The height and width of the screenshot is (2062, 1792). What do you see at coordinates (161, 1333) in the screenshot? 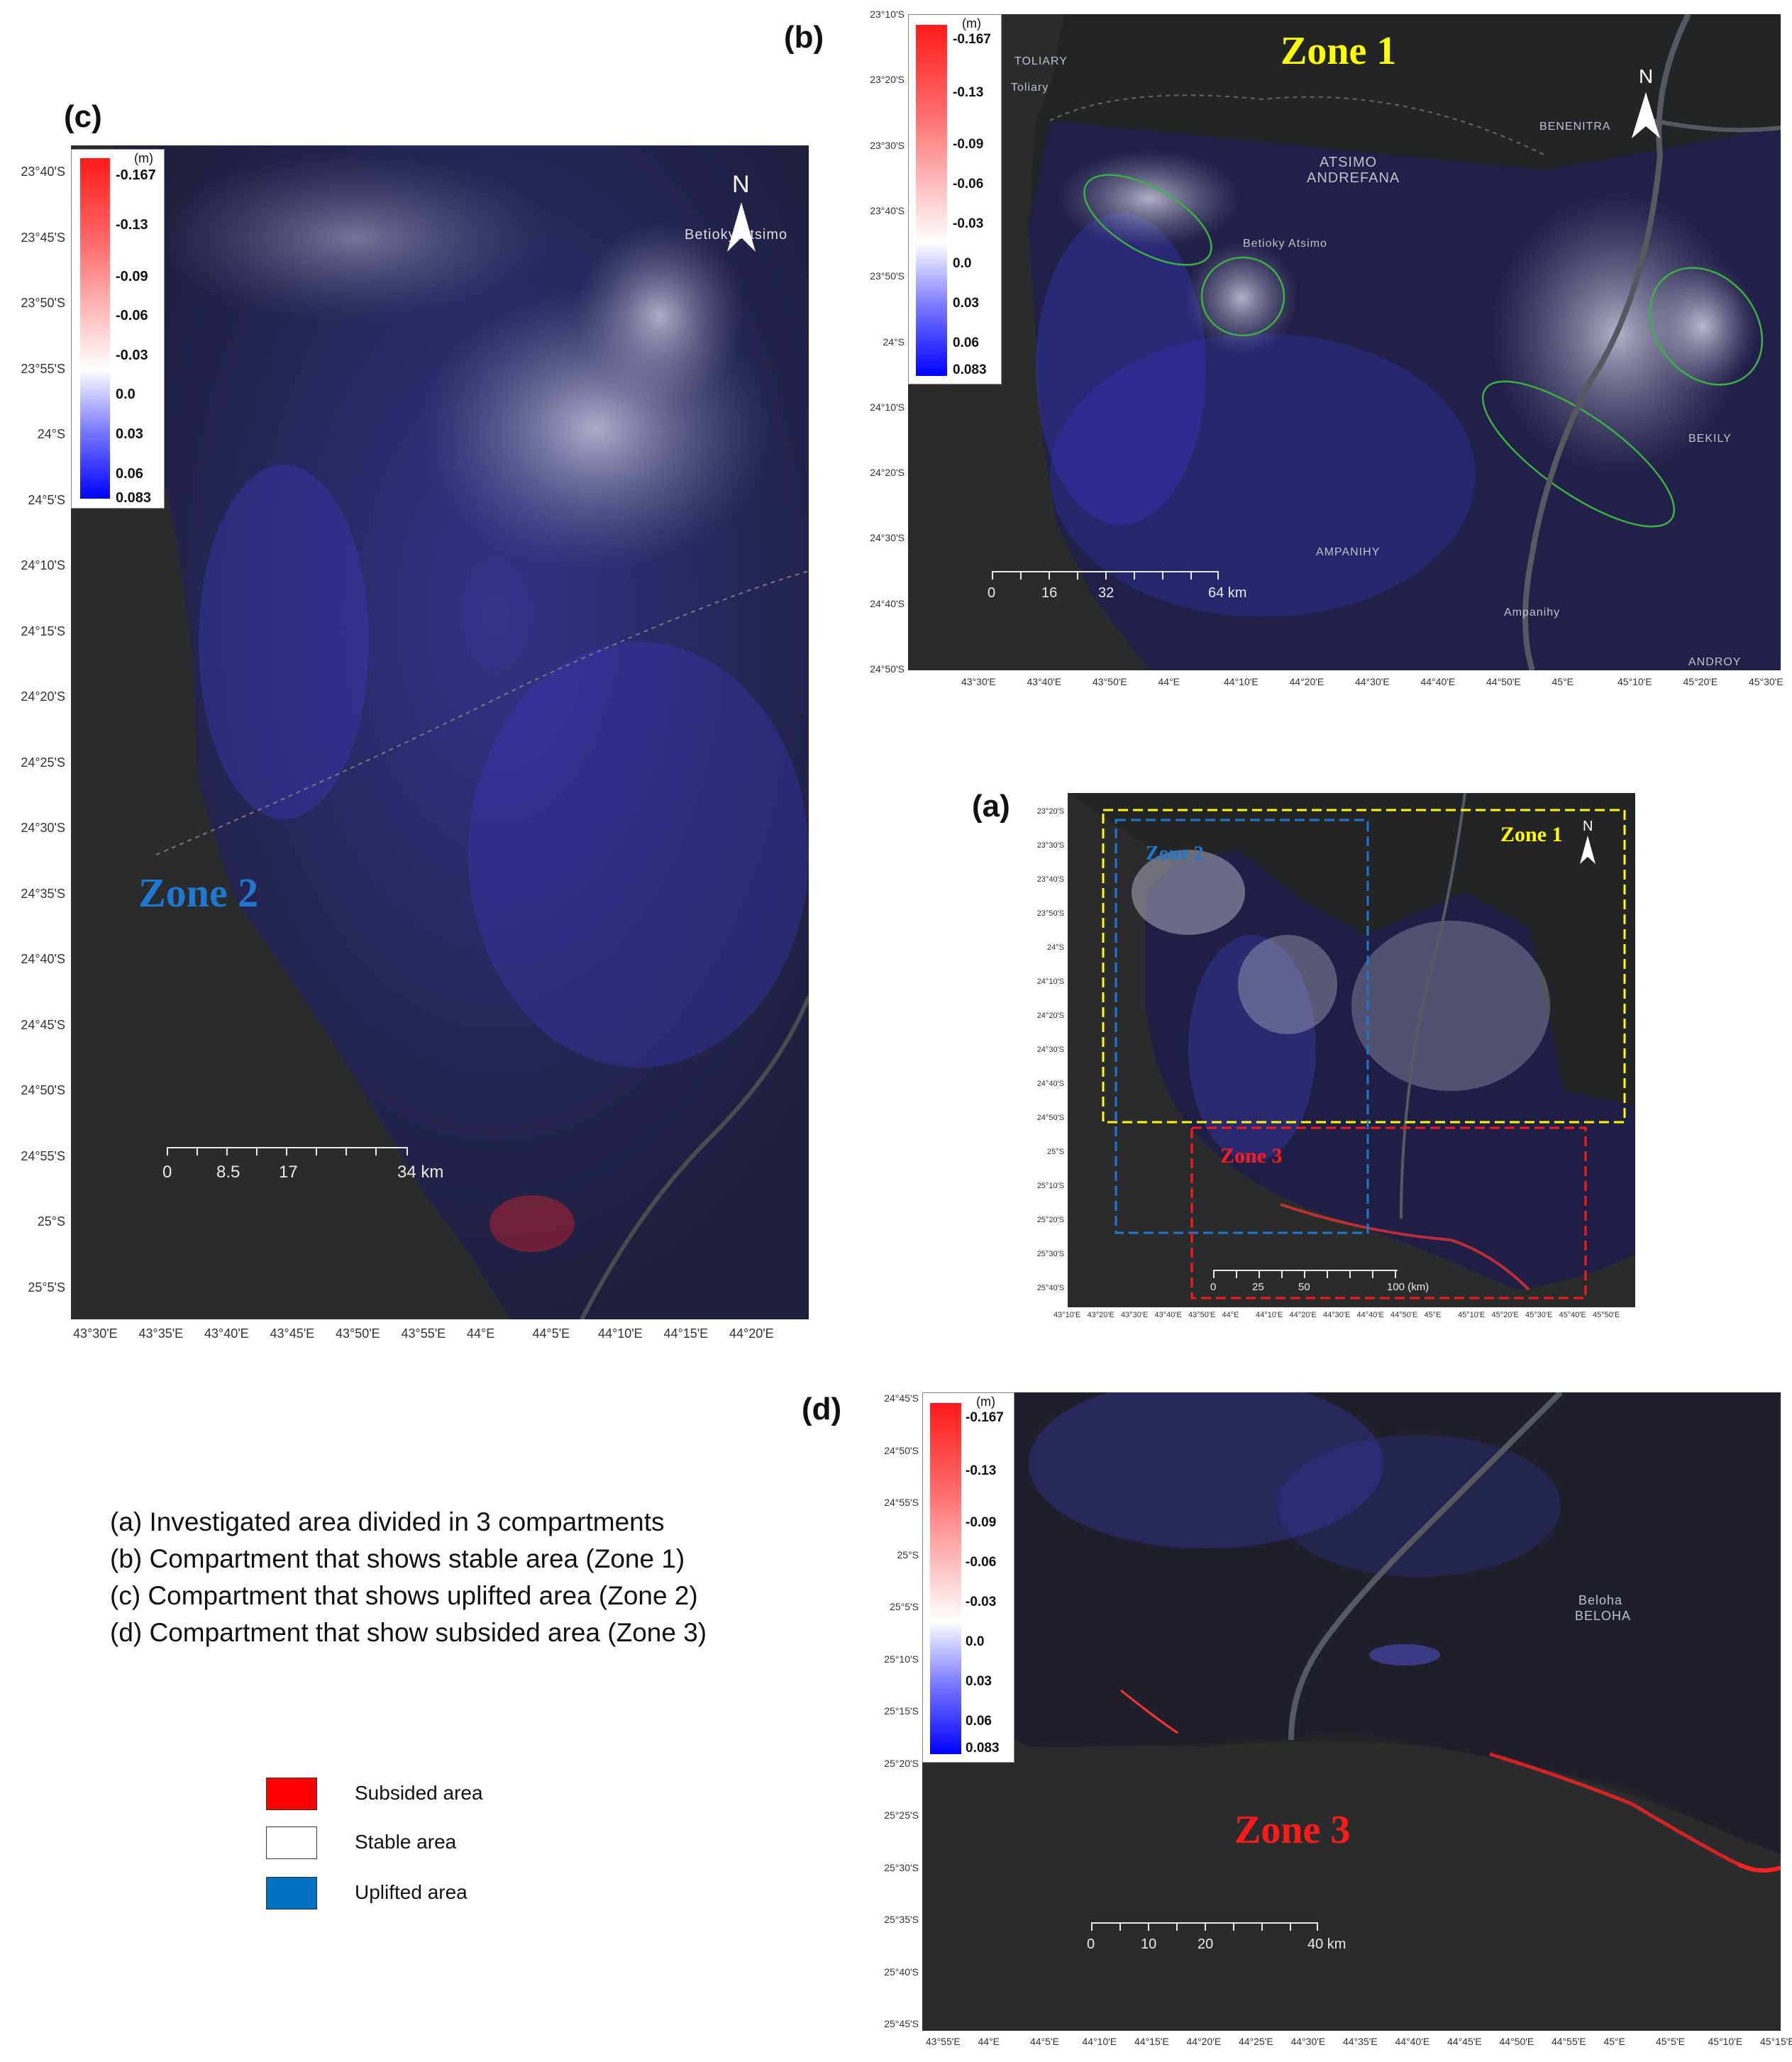
I see `lon-tick-label: 43°35'E` at bounding box center [161, 1333].